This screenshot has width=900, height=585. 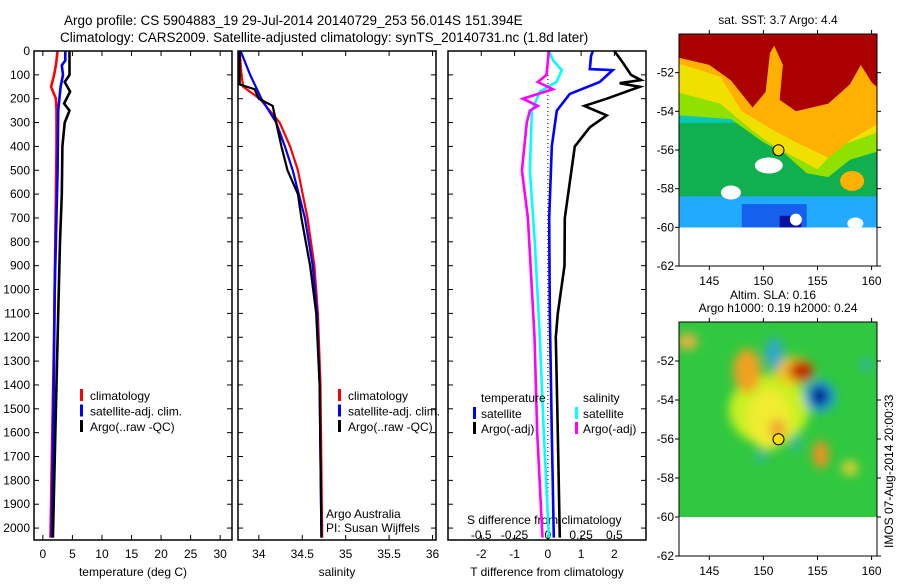 What do you see at coordinates (581, 554) in the screenshot?
I see `x-tick-label: 1` at bounding box center [581, 554].